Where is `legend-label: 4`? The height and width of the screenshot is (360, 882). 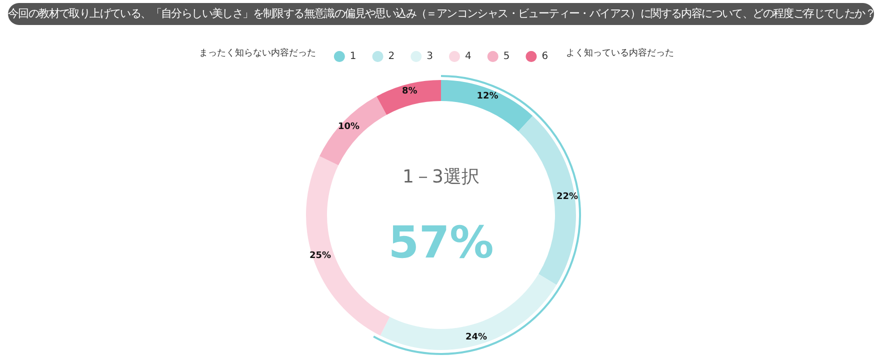
legend-label: 4 is located at coordinates (468, 56).